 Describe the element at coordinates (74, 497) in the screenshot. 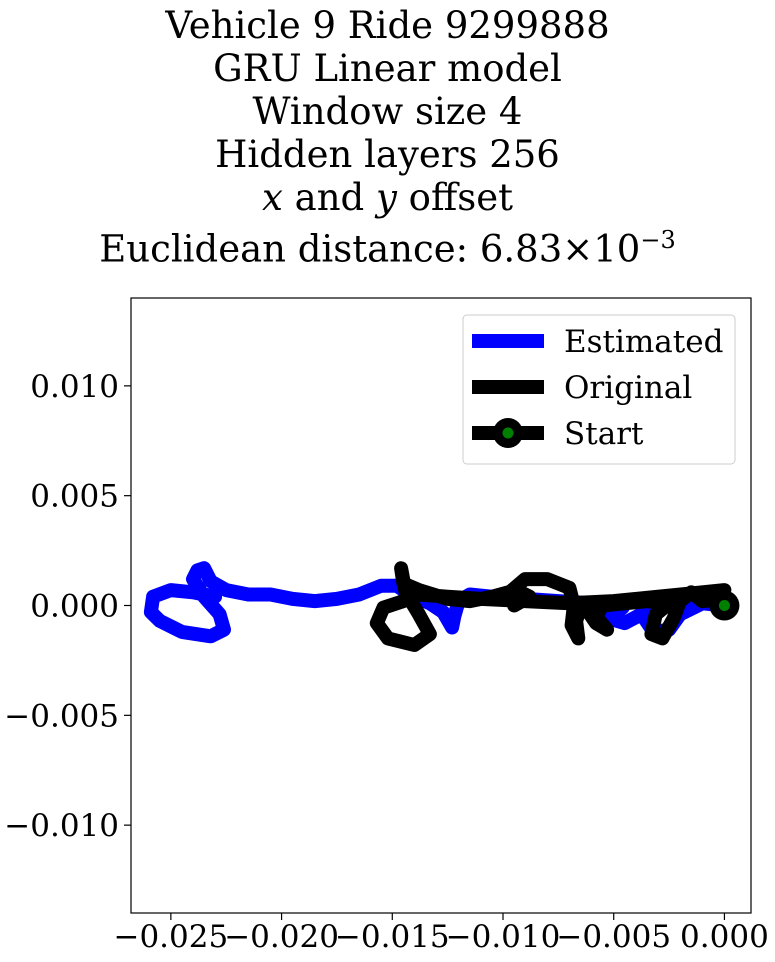

I see `y-tick-label: 0.005` at that location.